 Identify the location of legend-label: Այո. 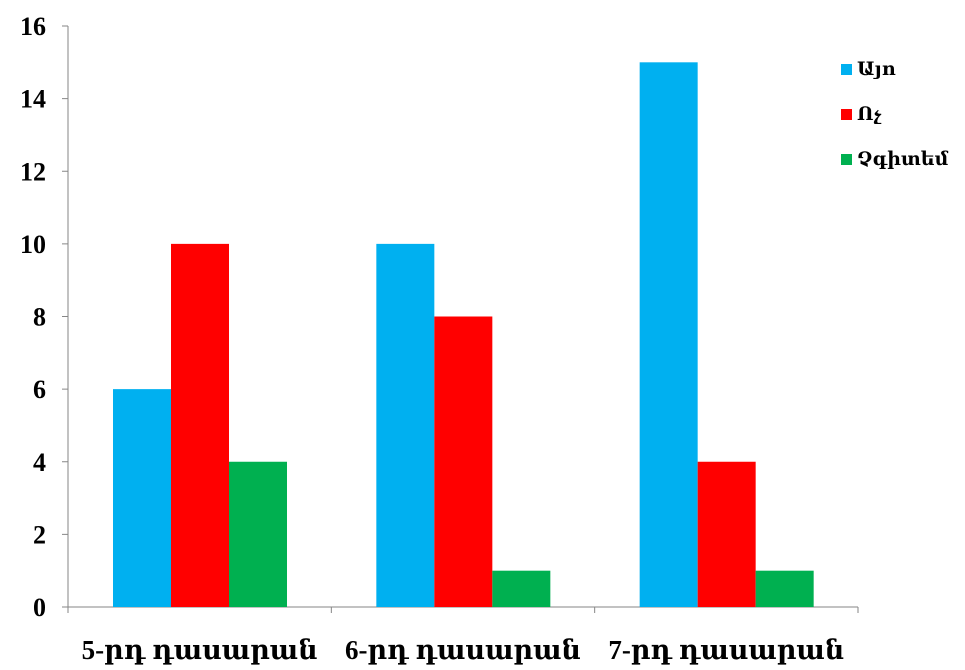
(876, 69).